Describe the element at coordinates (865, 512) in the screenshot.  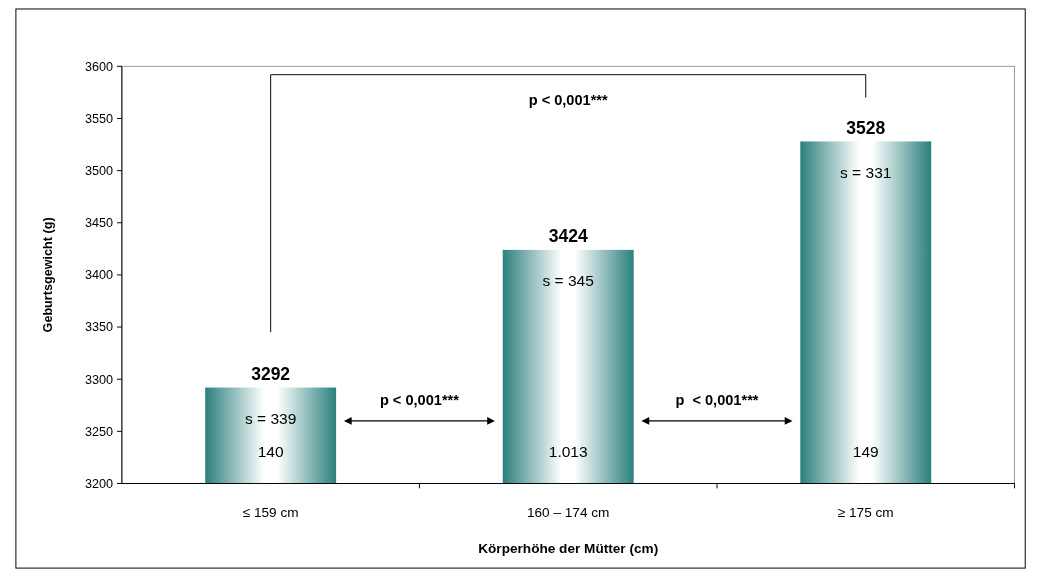
I see `x-tick-label: ≥ 175 cm` at that location.